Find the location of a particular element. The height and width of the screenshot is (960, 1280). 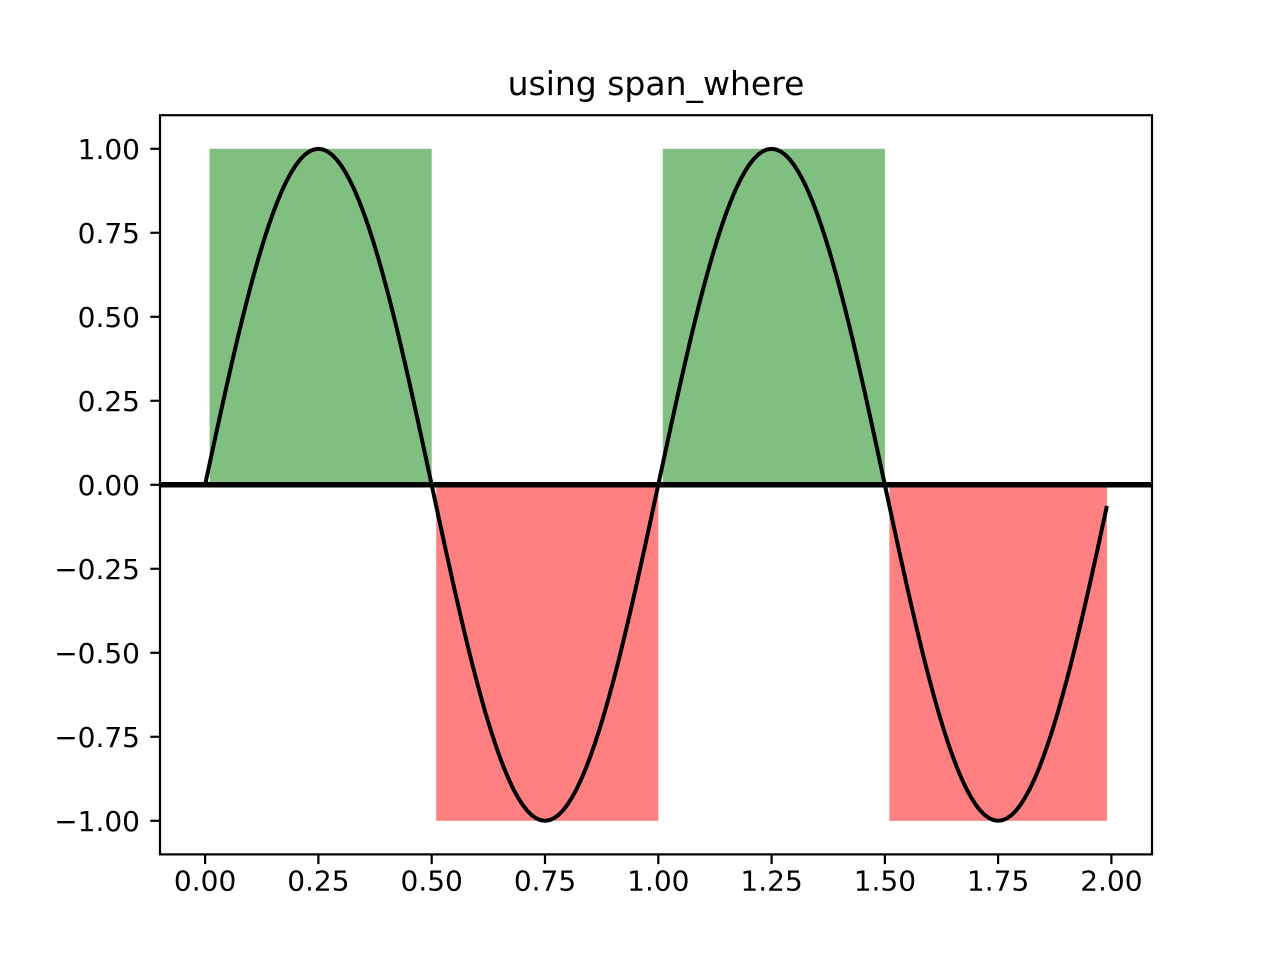

y-tick-label: −0.50 is located at coordinates (97, 653).